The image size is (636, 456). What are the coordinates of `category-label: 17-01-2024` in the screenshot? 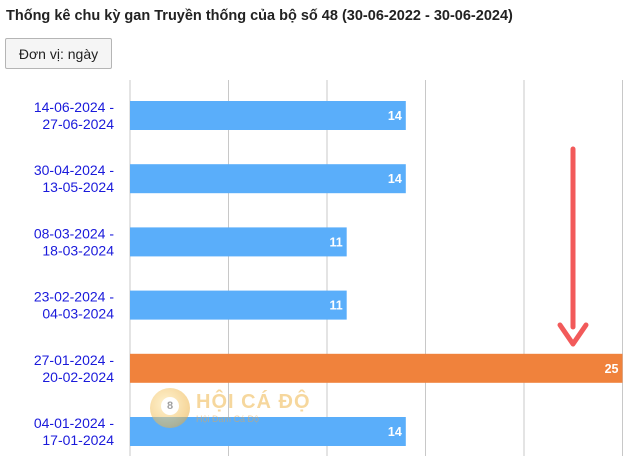 It's located at (78, 440).